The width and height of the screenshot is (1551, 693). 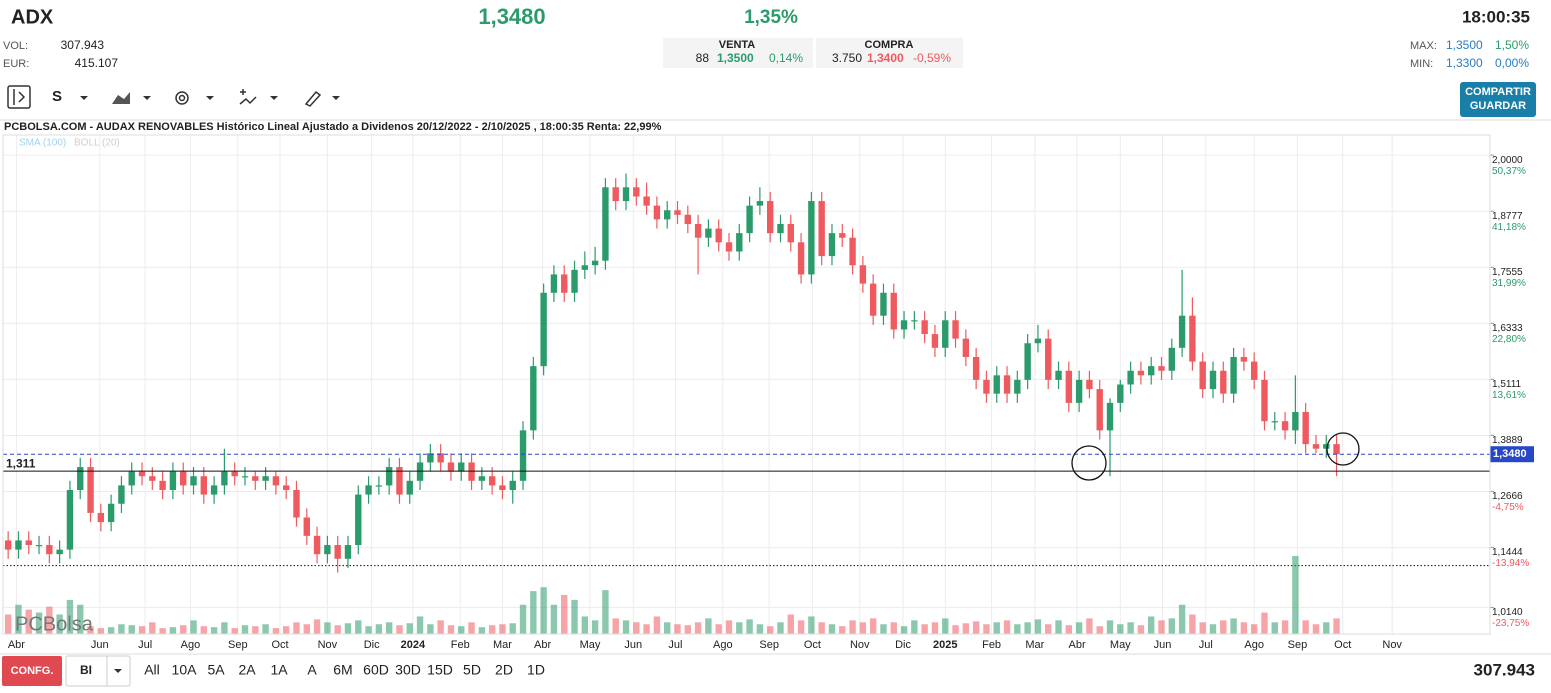 What do you see at coordinates (182, 98) in the screenshot?
I see `settings-icon` at bounding box center [182, 98].